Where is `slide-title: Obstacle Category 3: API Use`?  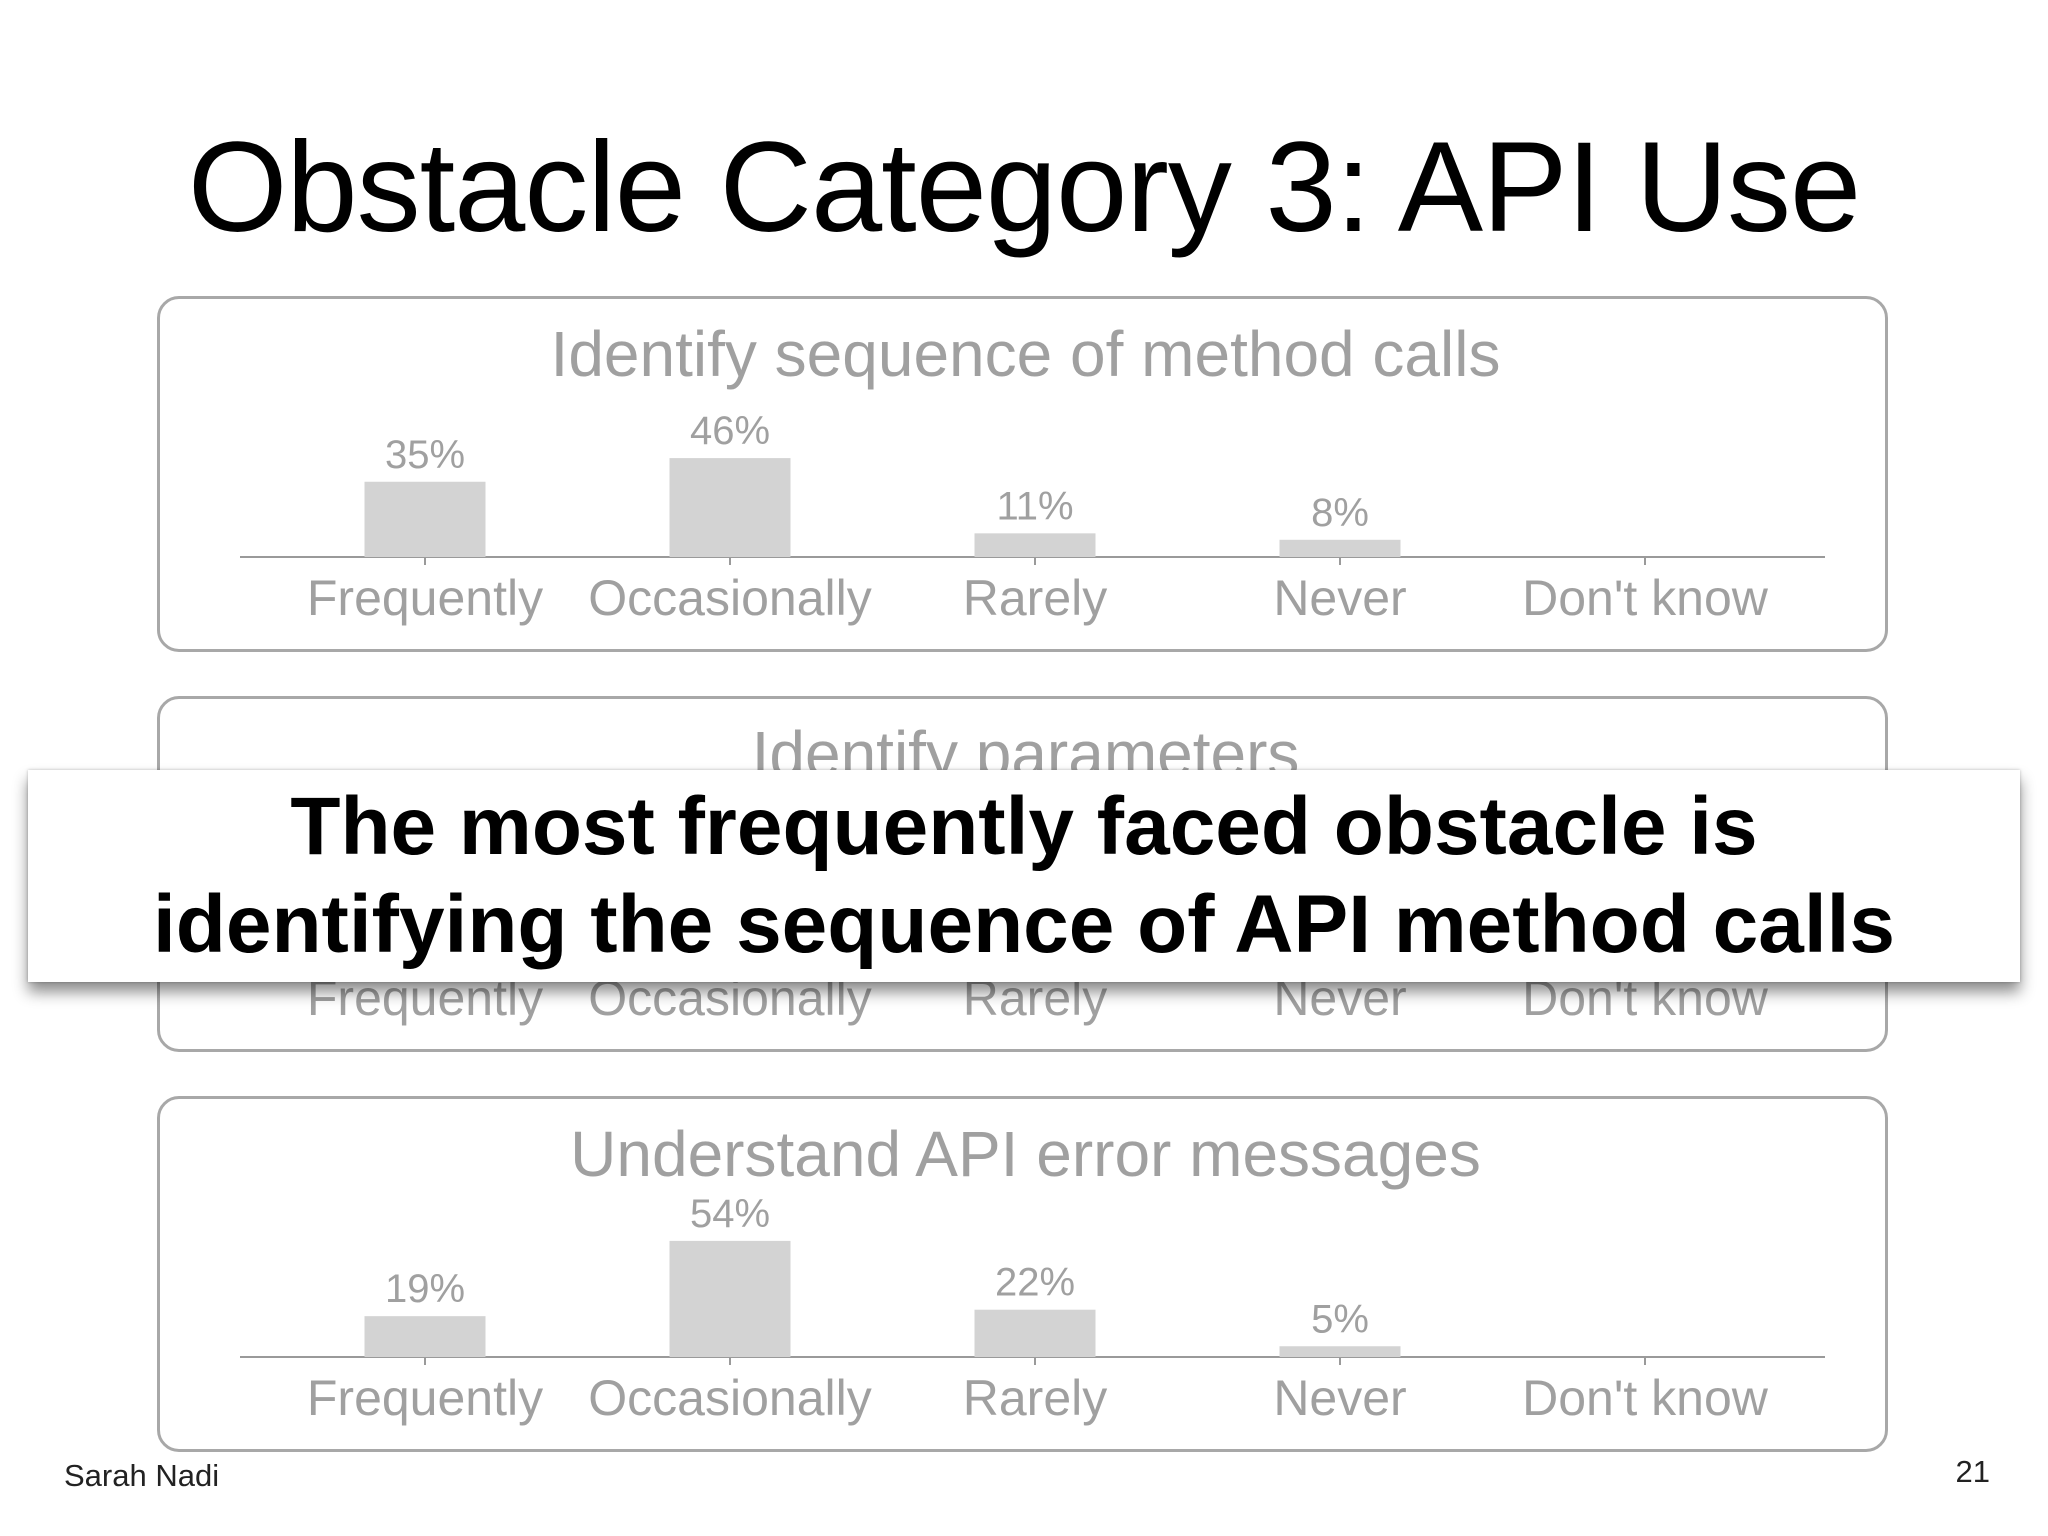
slide-title: Obstacle Category 3: API Use is located at coordinates (1024, 187).